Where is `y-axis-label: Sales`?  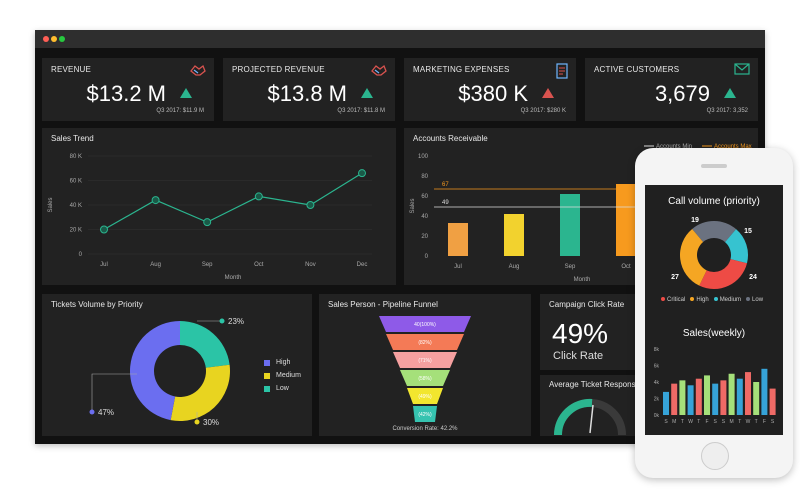
y-axis-label: Sales is located at coordinates (51, 204).